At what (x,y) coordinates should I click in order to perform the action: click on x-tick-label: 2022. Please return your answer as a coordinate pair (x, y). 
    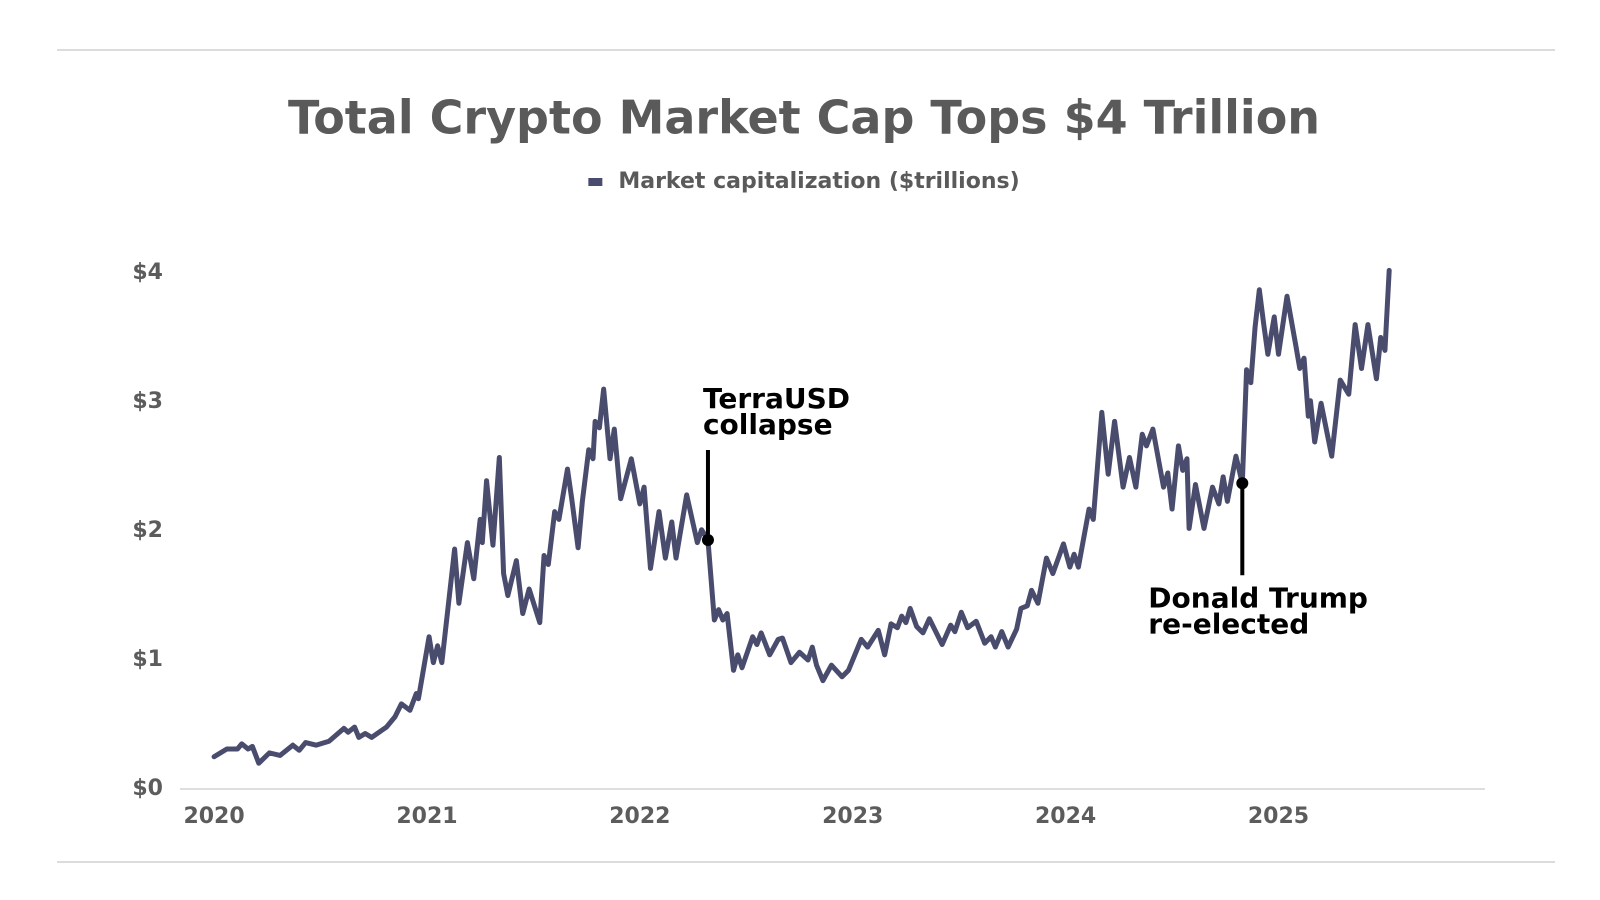
    Looking at the image, I should click on (639, 816).